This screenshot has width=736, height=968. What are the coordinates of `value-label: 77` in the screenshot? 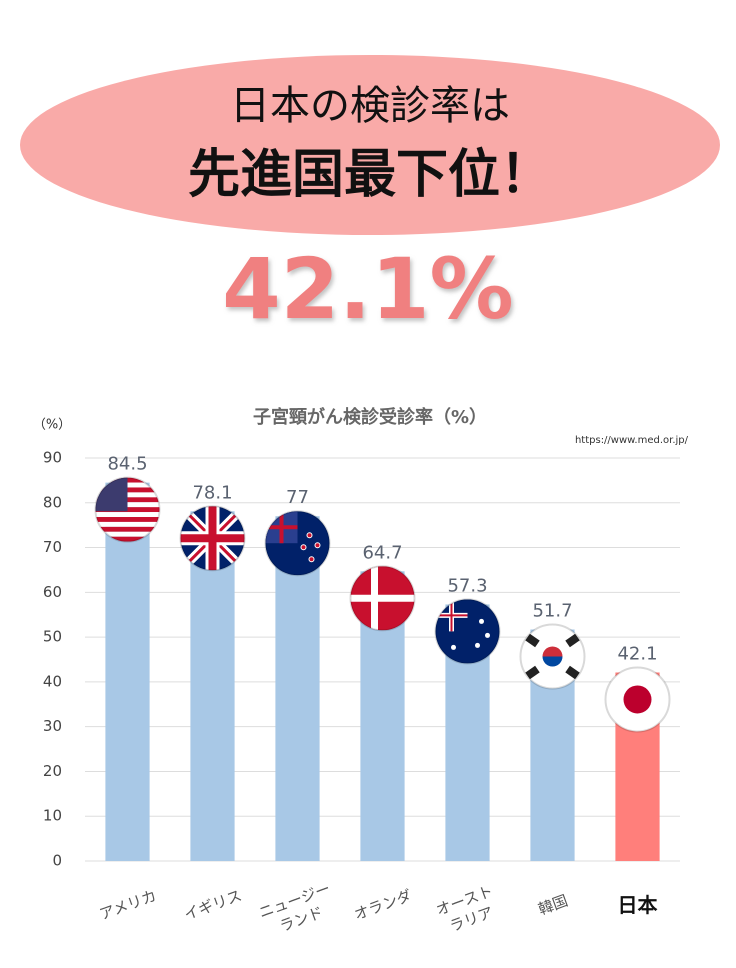 It's located at (297, 497).